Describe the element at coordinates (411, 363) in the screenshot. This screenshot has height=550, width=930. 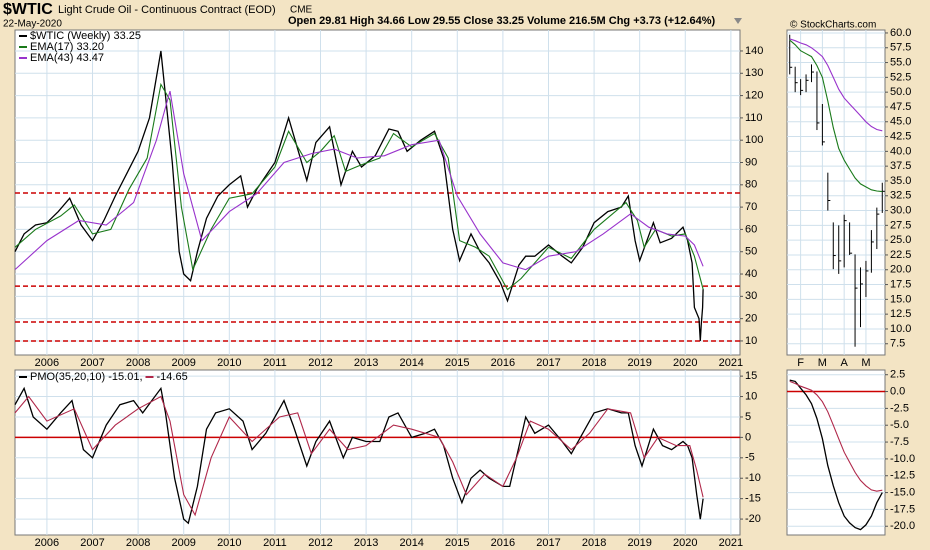
I see `x-tick-label: 2014` at that location.